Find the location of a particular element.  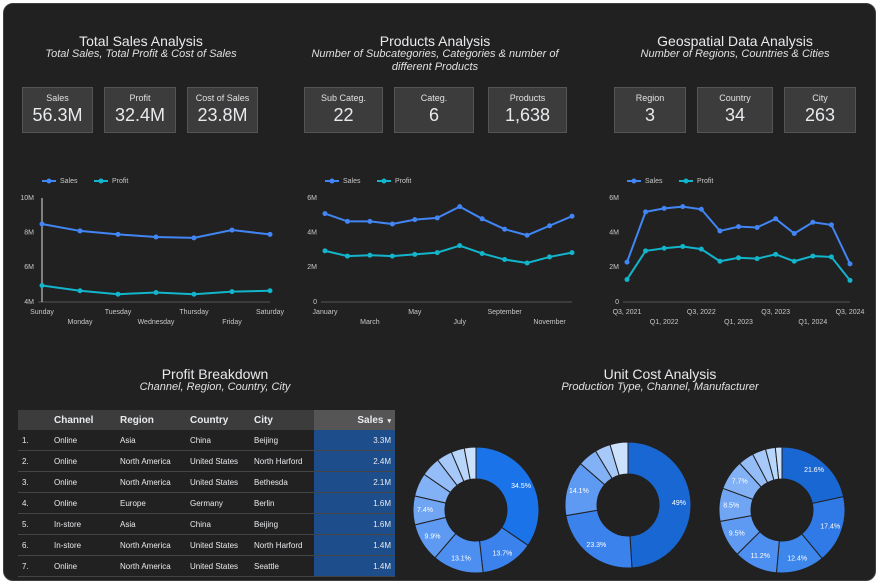

kpi-label: Region is located at coordinates (650, 98).